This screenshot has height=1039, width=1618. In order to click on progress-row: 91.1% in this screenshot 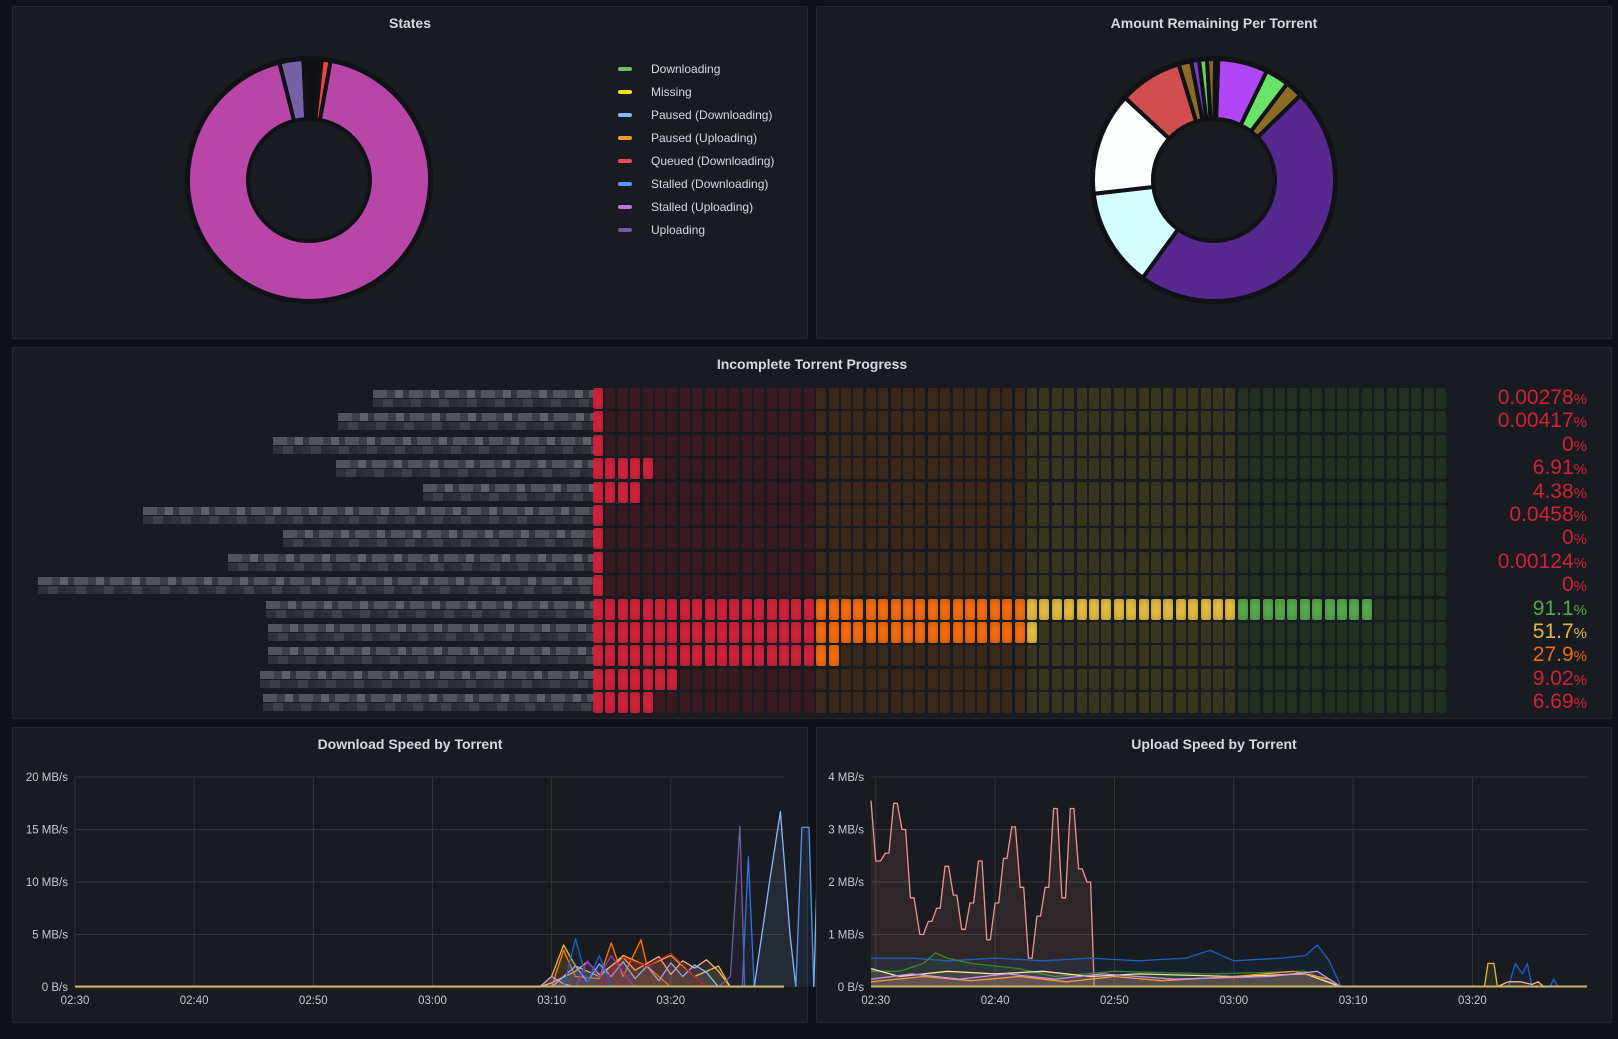, I will do `click(813, 608)`.